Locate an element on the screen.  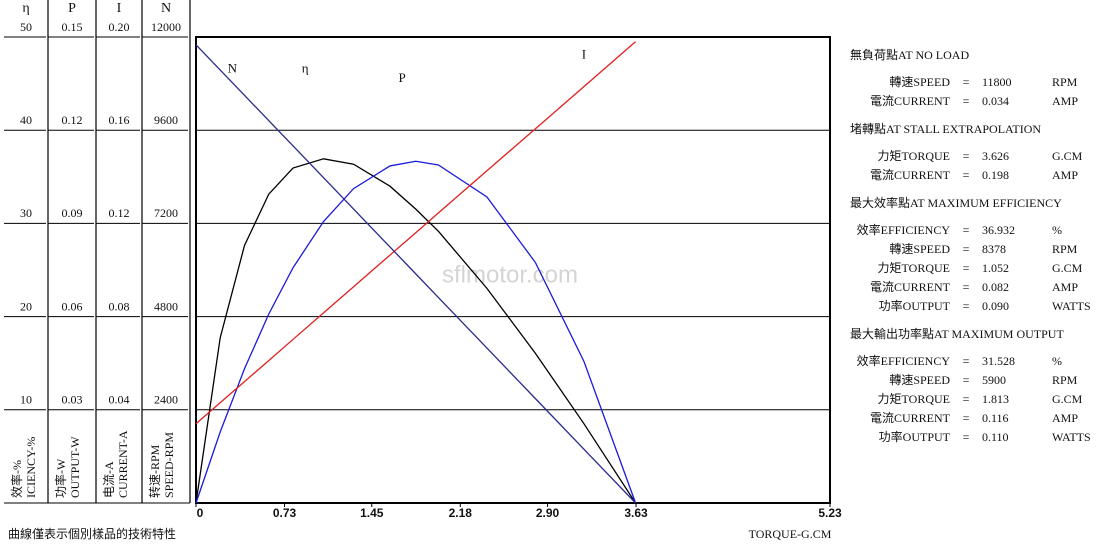
row-value: 1.052 is located at coordinates (995, 268).